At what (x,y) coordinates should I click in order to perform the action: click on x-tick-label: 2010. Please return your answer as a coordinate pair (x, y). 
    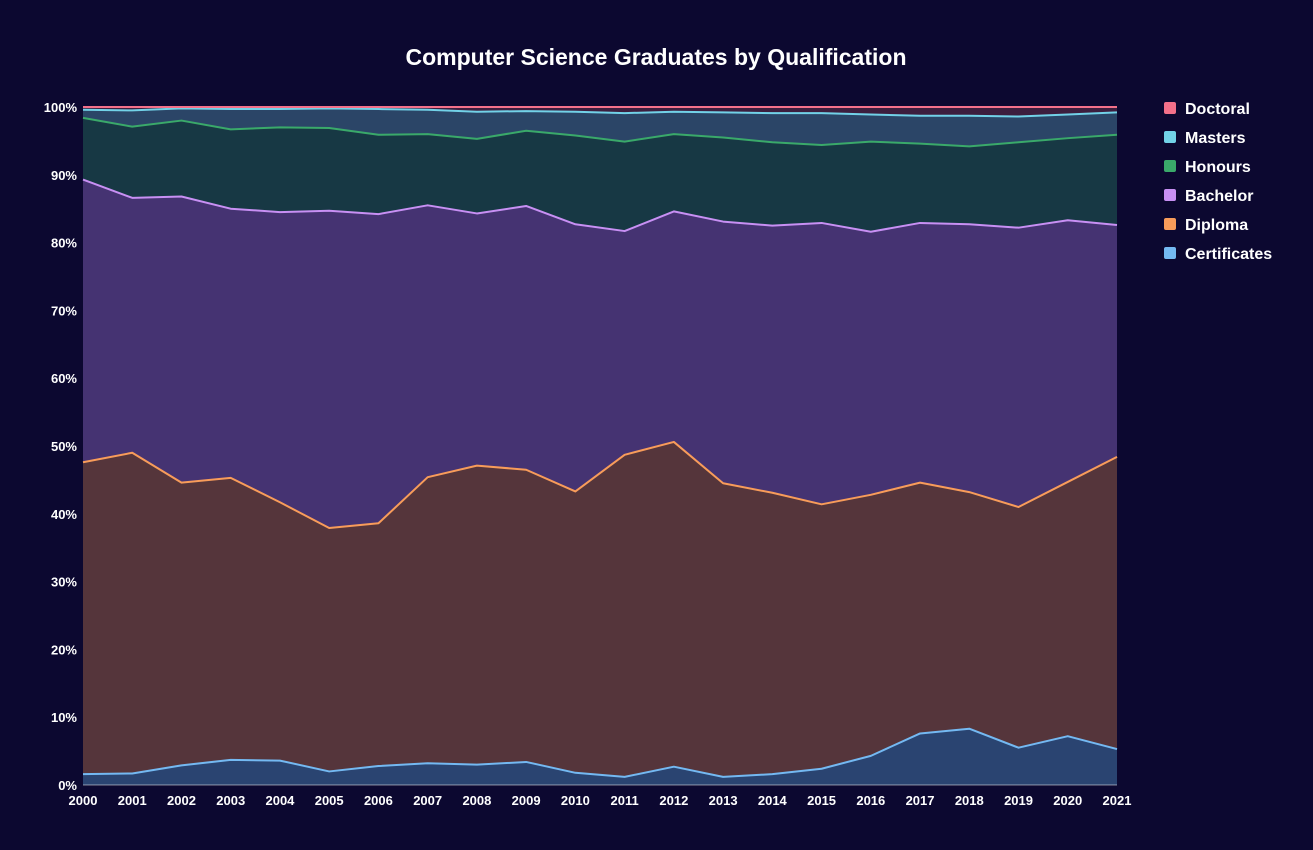
    Looking at the image, I should click on (575, 800).